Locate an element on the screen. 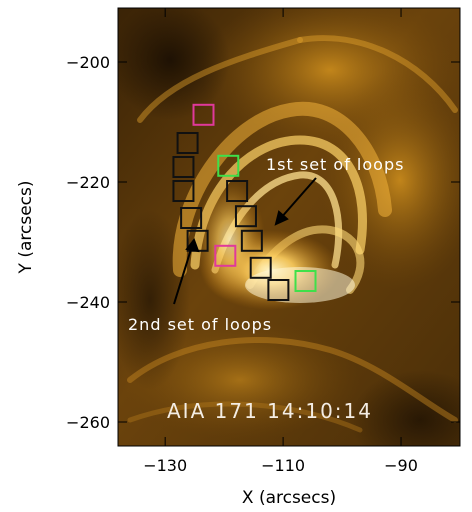 The width and height of the screenshot is (472, 512). image-caption: AIA 171 14:10:14 is located at coordinates (270, 411).